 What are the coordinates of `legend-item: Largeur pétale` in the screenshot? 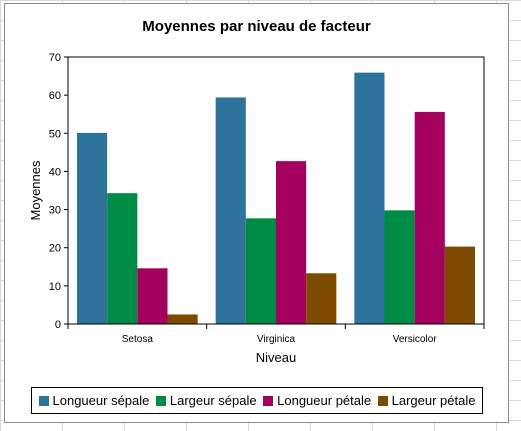 It's located at (426, 400).